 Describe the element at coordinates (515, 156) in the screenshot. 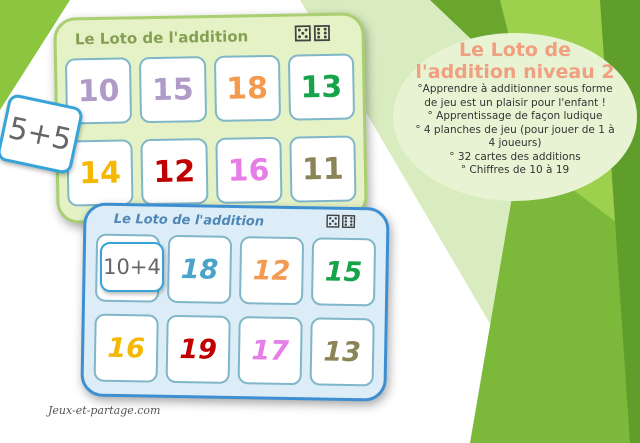

I see `info-line: ° 32 cartes des additions` at that location.